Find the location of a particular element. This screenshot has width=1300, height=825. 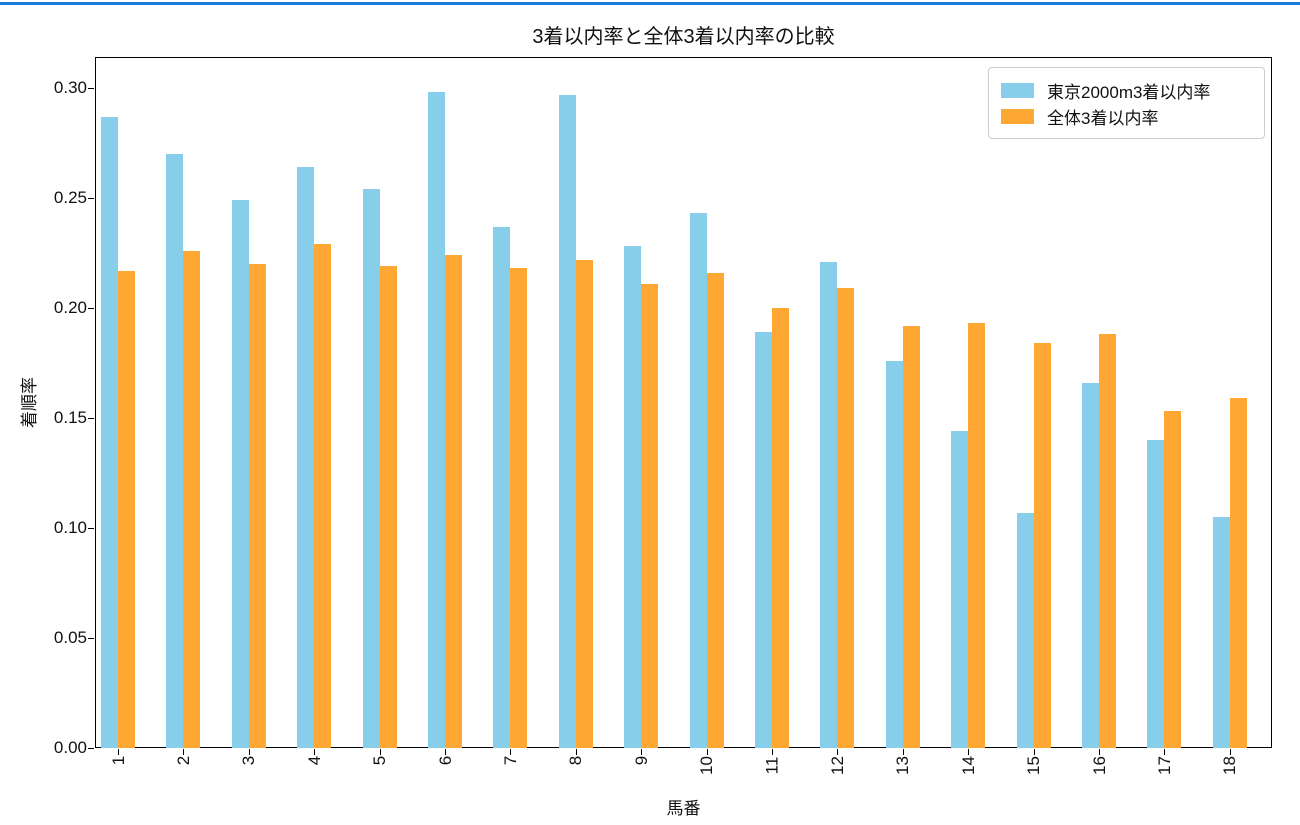

legend-row: 全体3着以内率 is located at coordinates (1126, 116).